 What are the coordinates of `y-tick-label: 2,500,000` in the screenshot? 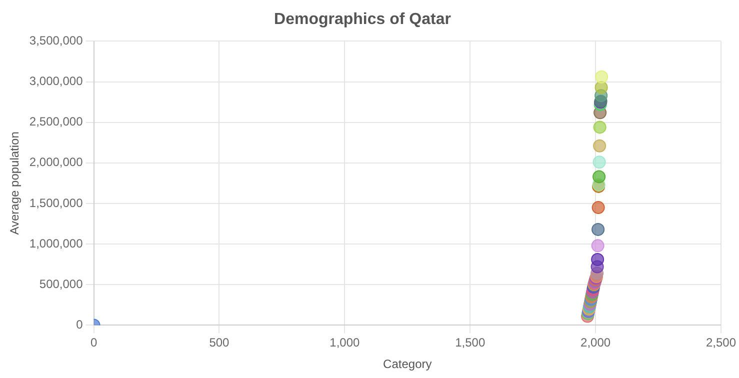 It's located at (56, 121).